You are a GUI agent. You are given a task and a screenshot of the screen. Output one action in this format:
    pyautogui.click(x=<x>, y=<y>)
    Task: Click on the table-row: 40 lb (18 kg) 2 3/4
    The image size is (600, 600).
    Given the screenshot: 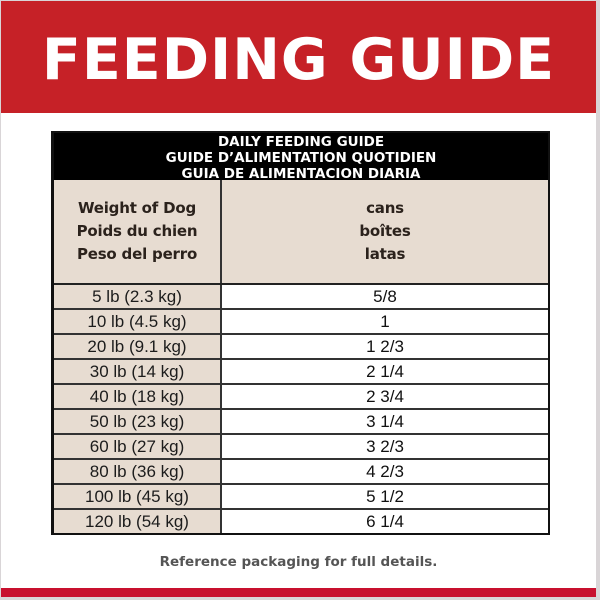 What is the action you would take?
    pyautogui.click(x=301, y=397)
    